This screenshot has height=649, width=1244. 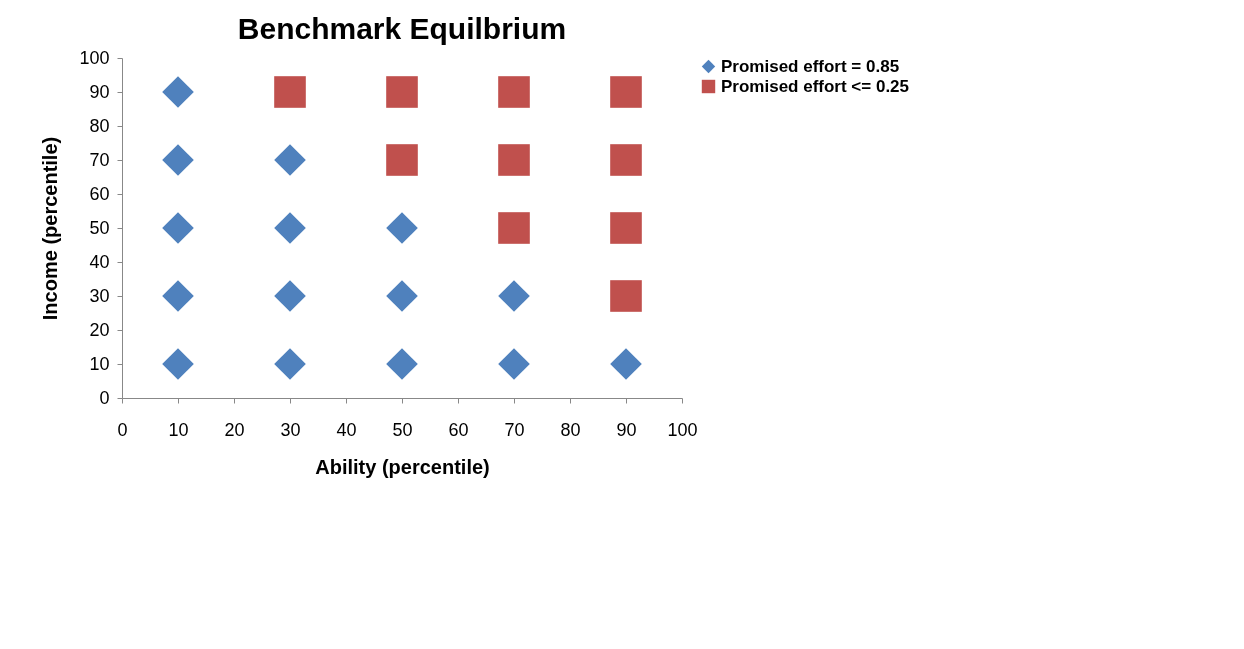 I want to click on y-tick-label: 20, so click(x=99, y=329).